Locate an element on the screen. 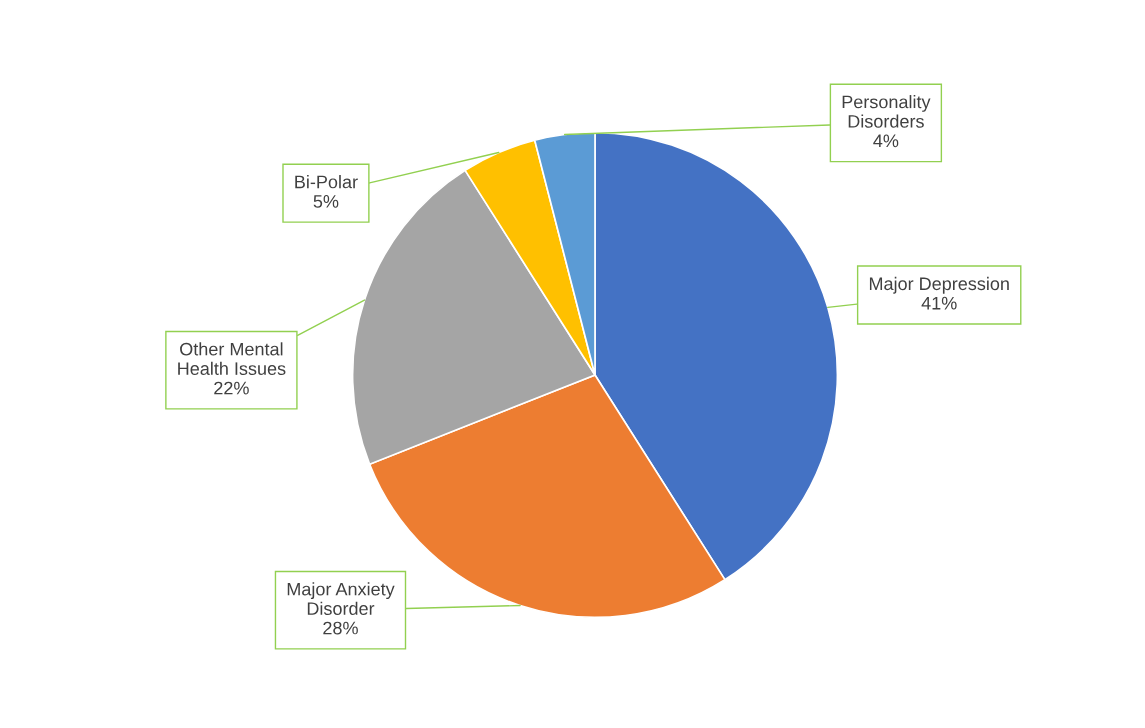 This screenshot has width=1145, height=728. slice-label: Major Anxiety Disorder is located at coordinates (341, 598).